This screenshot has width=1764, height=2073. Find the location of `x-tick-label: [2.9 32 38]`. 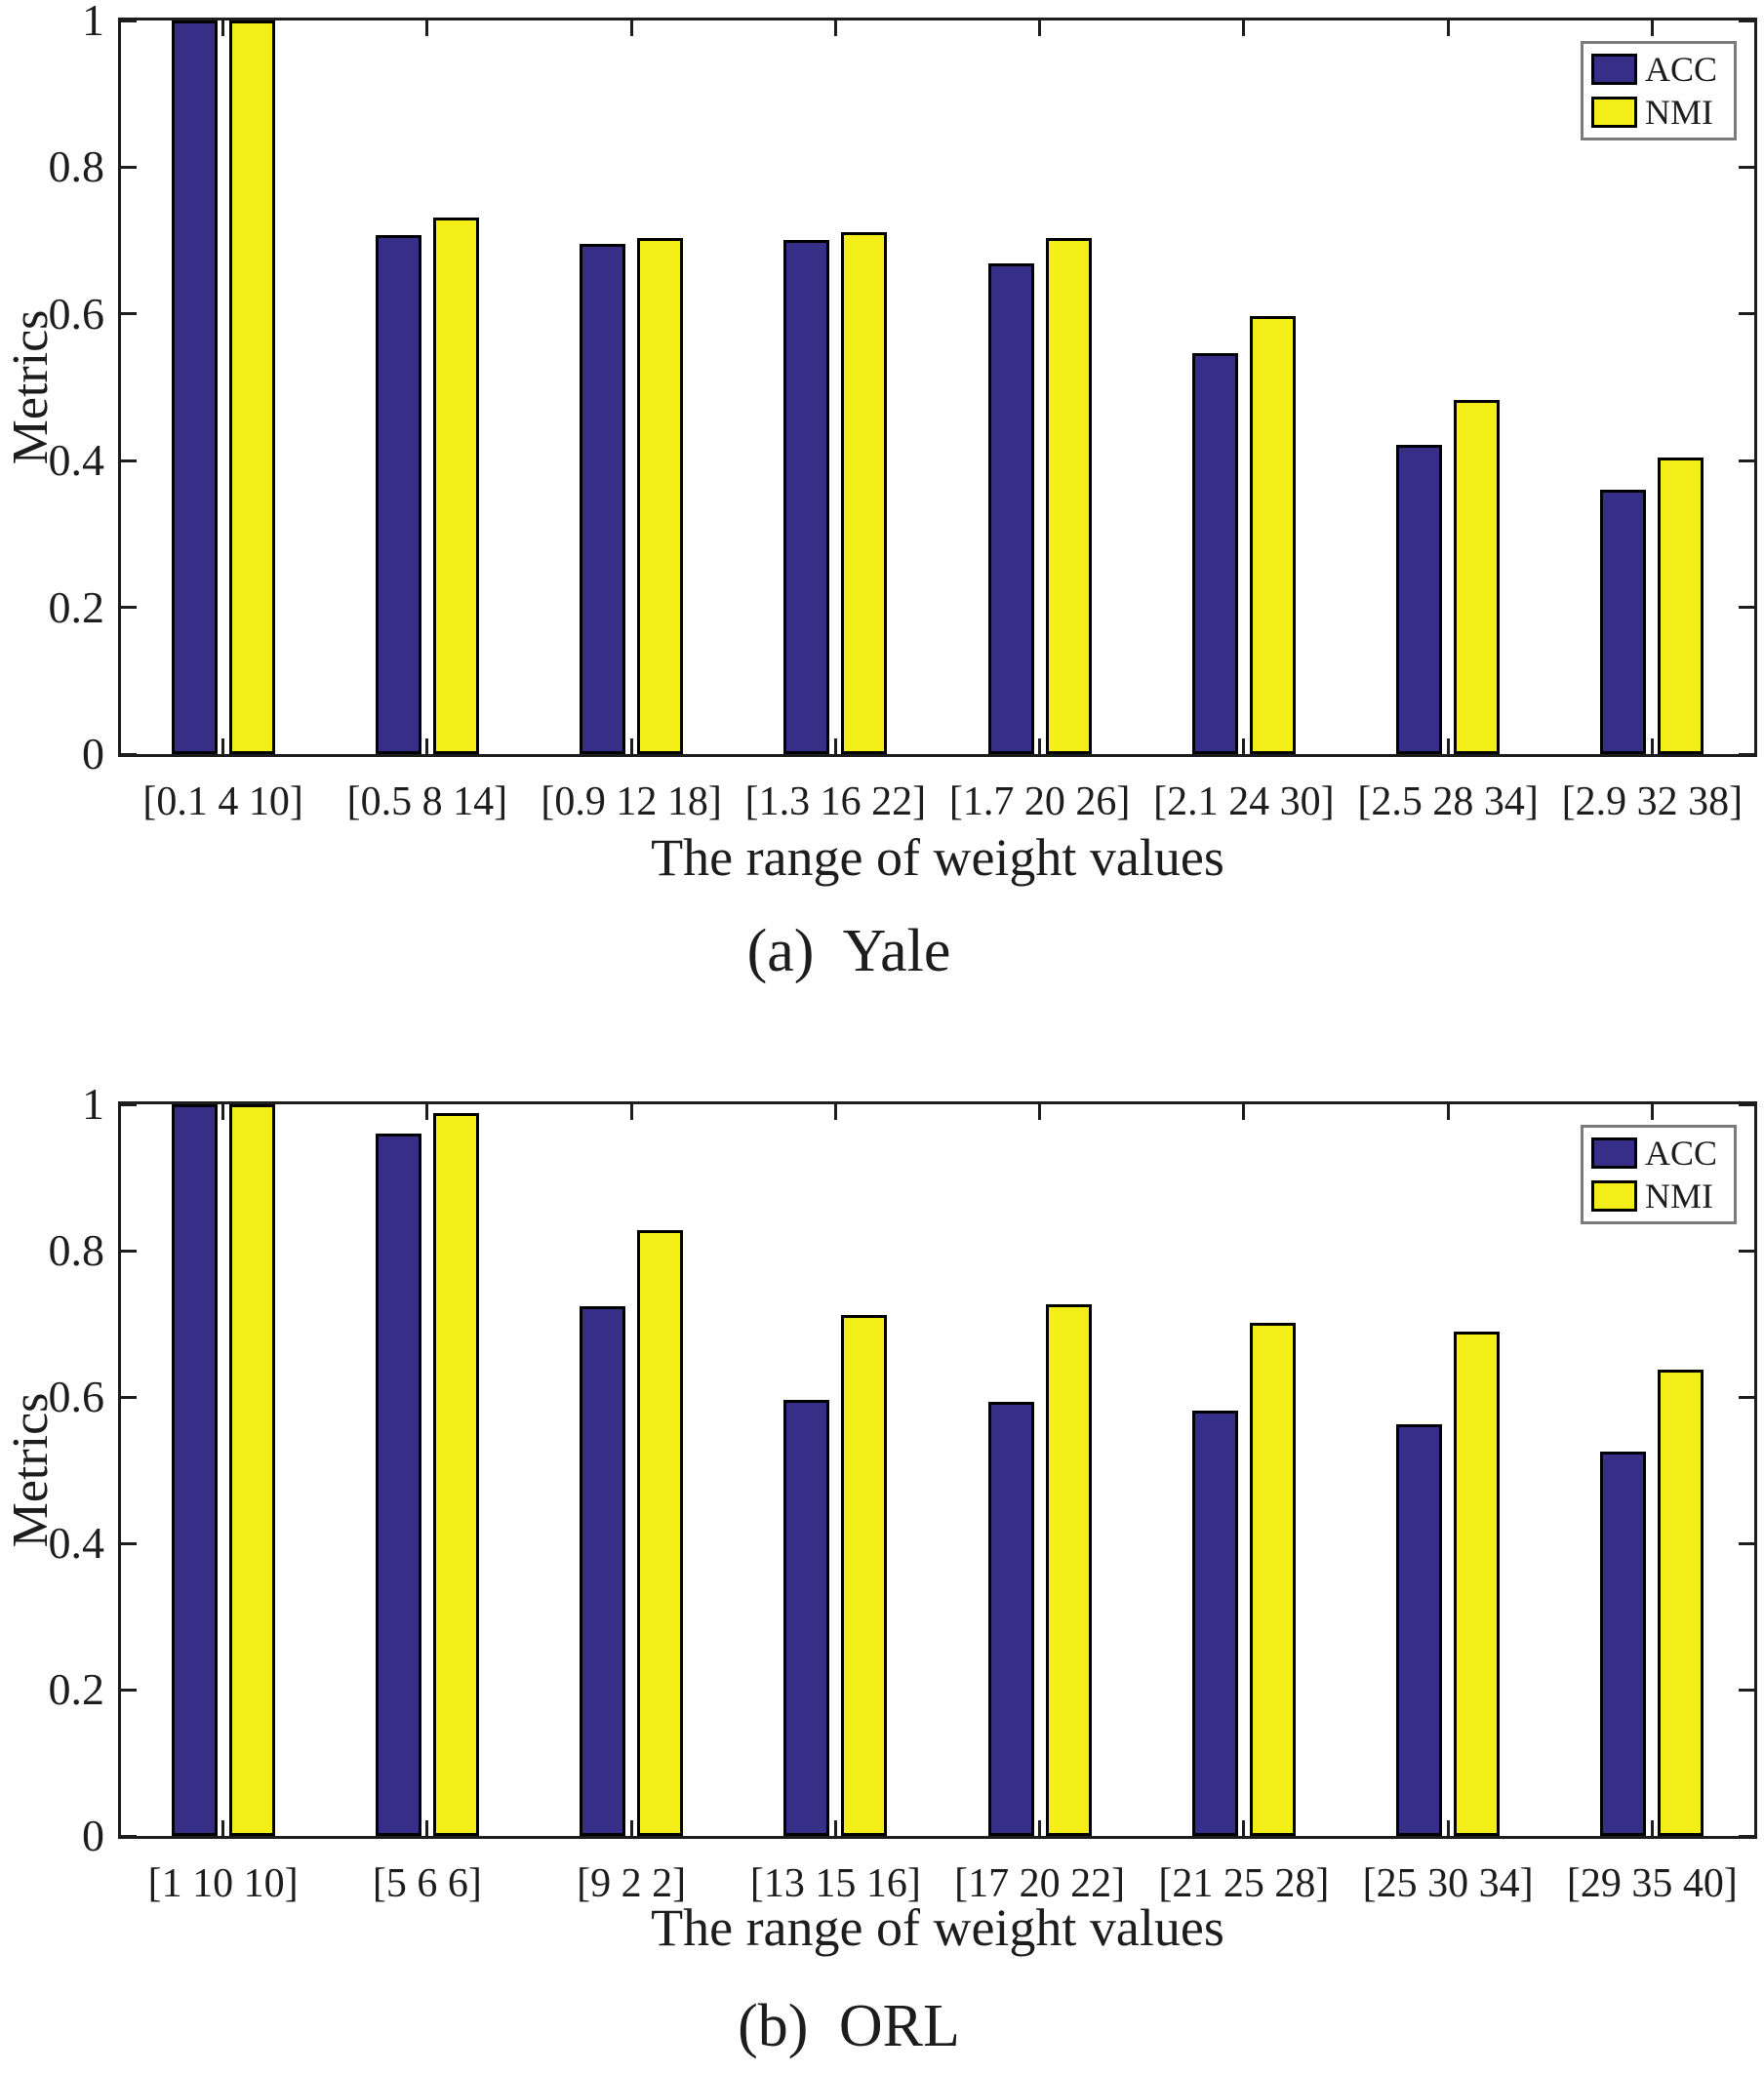

x-tick-label: [2.9 32 38] is located at coordinates (1652, 801).